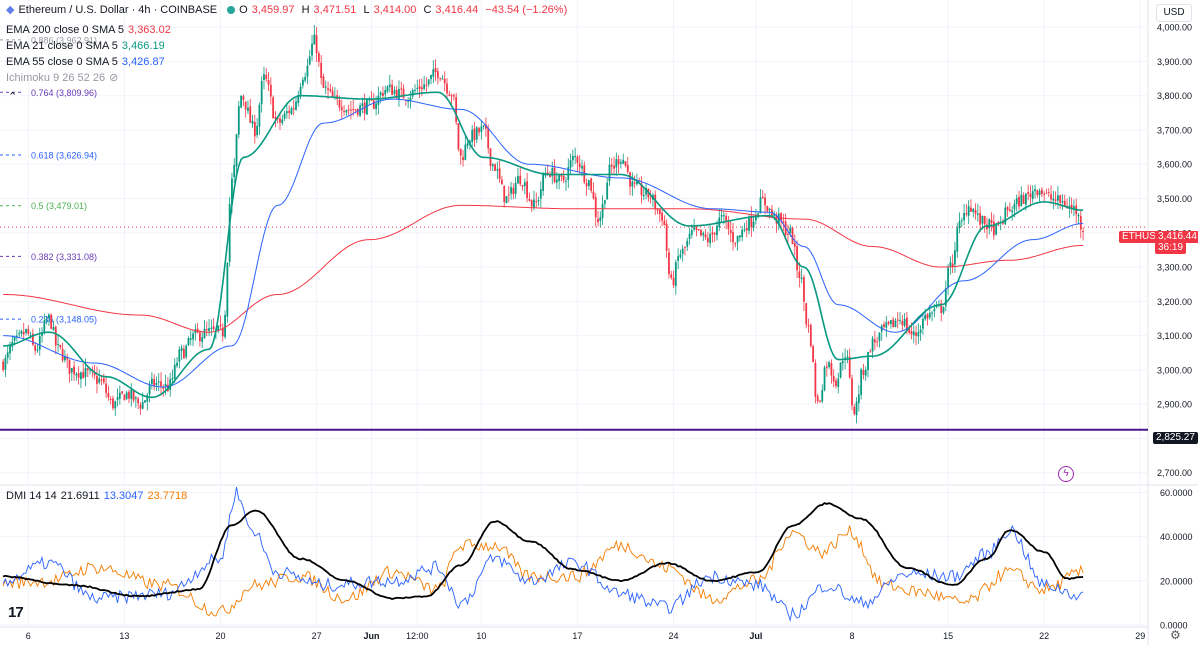 This screenshot has width=1198, height=645. What do you see at coordinates (85, 46) in the screenshot?
I see `ema21-legend: EMA 21 close 0 SMA 5 3,466.19` at bounding box center [85, 46].